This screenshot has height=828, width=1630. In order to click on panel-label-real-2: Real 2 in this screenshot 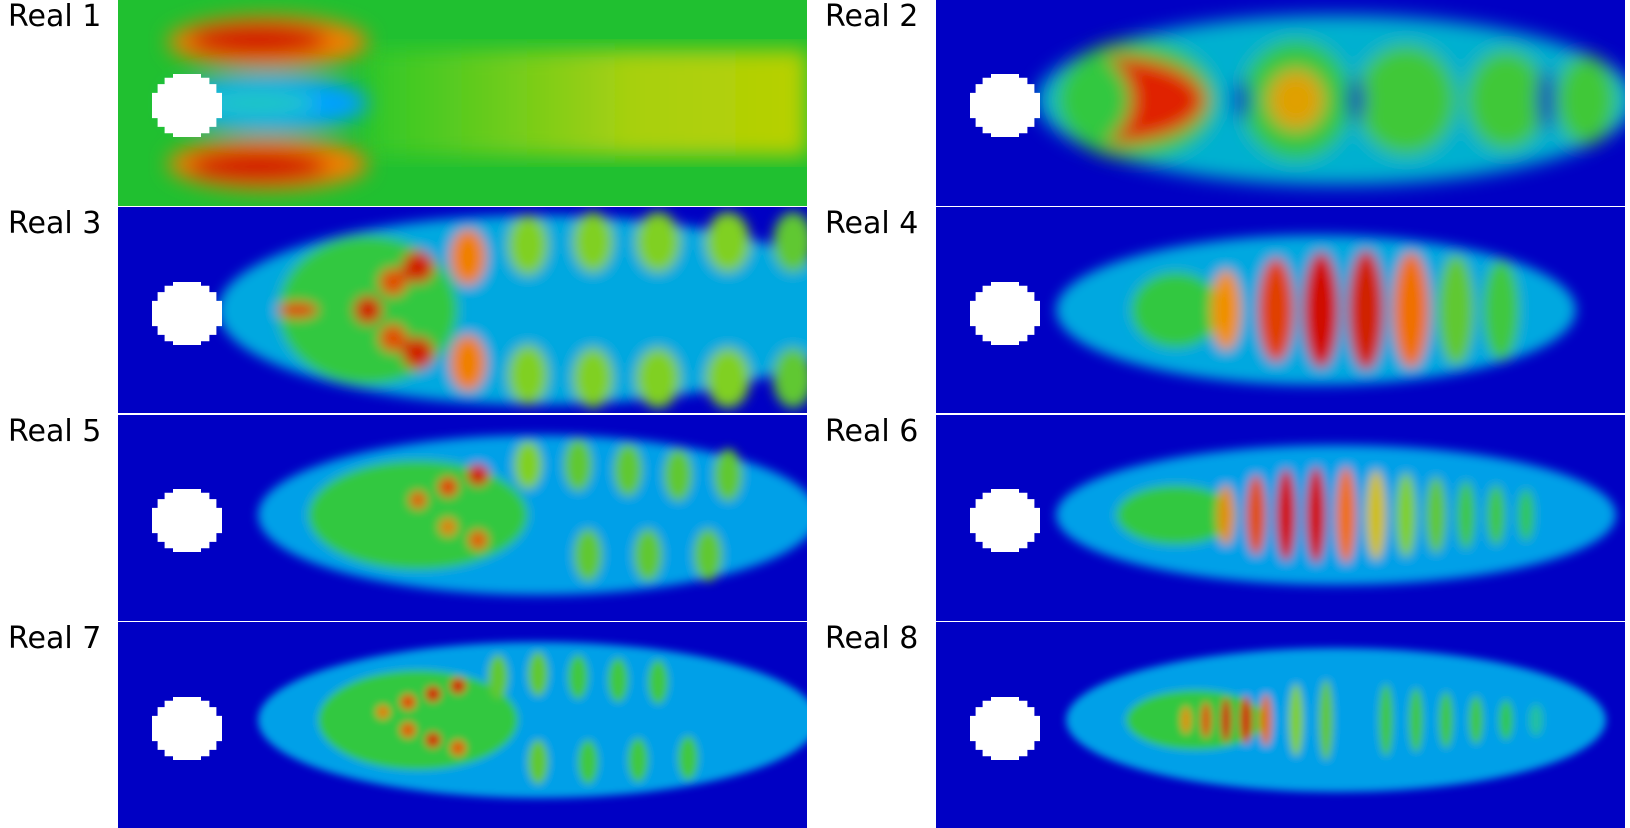, I will do `click(872, 17)`.